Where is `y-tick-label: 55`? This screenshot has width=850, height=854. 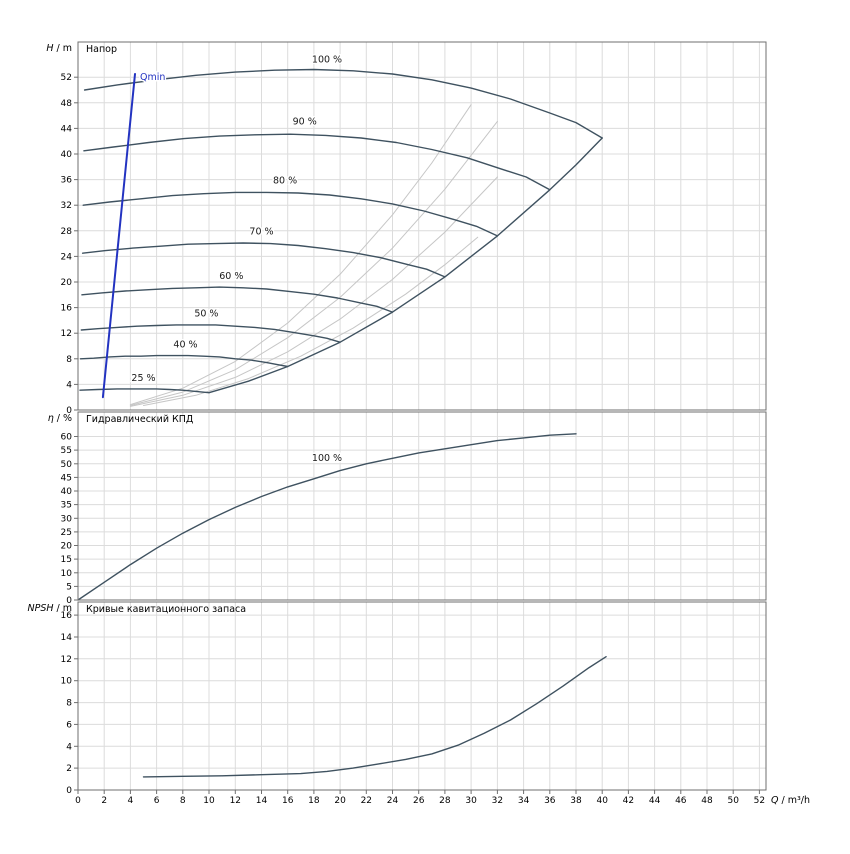
y-tick-label: 55 is located at coordinates (66, 451).